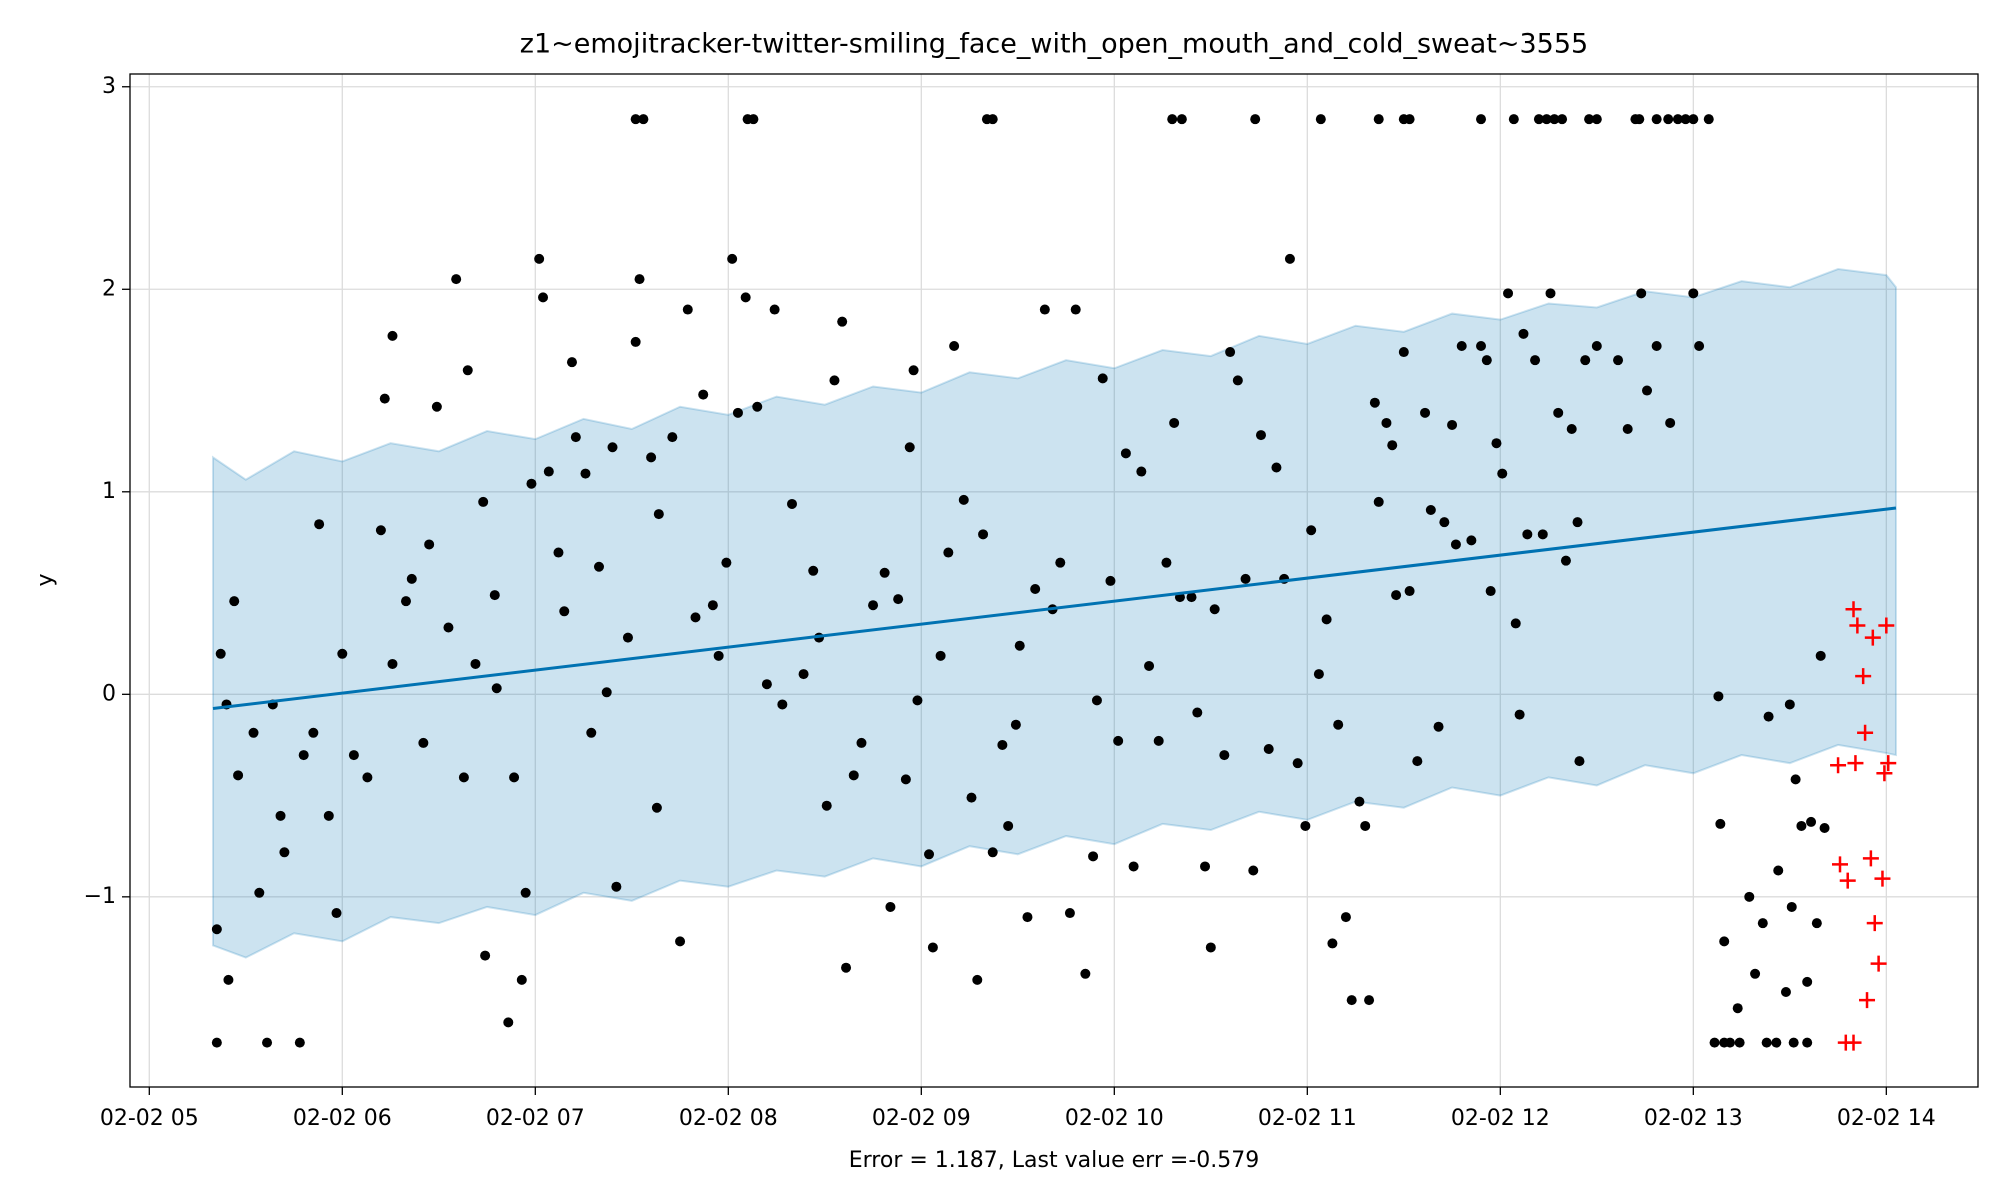 The width and height of the screenshot is (2000, 1200). Describe the element at coordinates (1693, 1118) in the screenshot. I see `x-tick-label: 02-02 13` at that location.